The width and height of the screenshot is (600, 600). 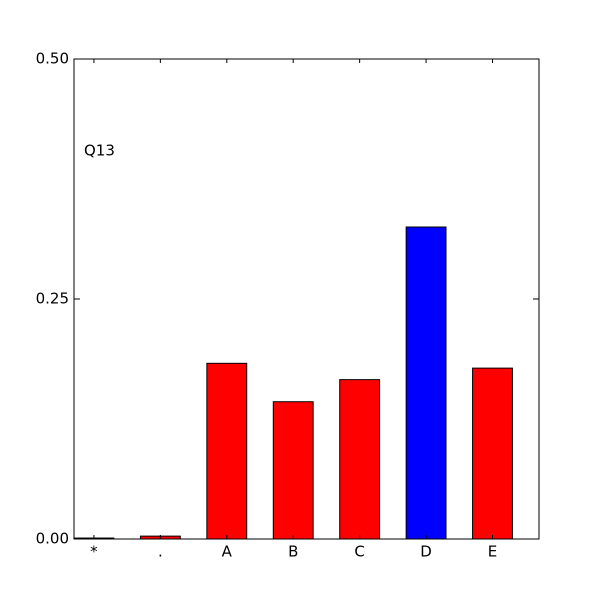 What do you see at coordinates (426, 552) in the screenshot?
I see `x-tick-label: D` at bounding box center [426, 552].